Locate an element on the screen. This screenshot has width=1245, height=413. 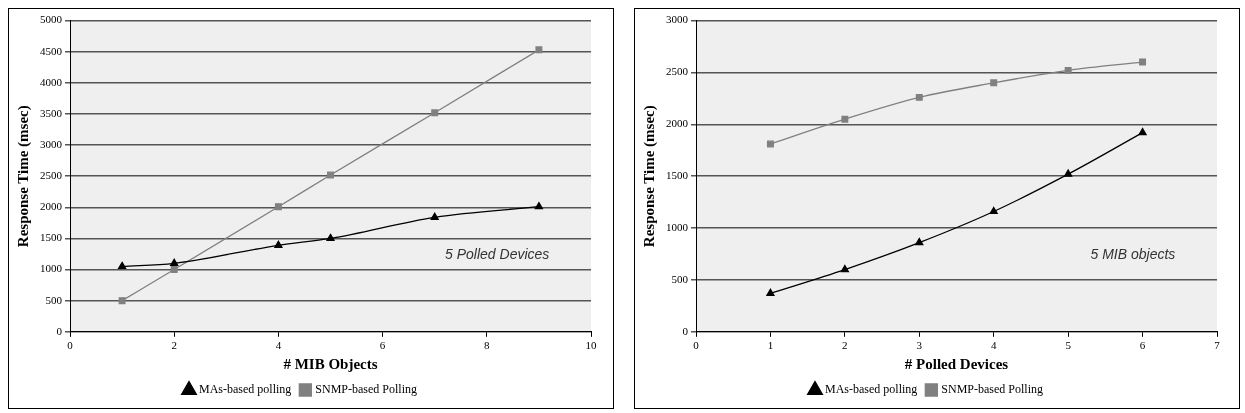
y-tick-label: 4000 is located at coordinates (51, 81).